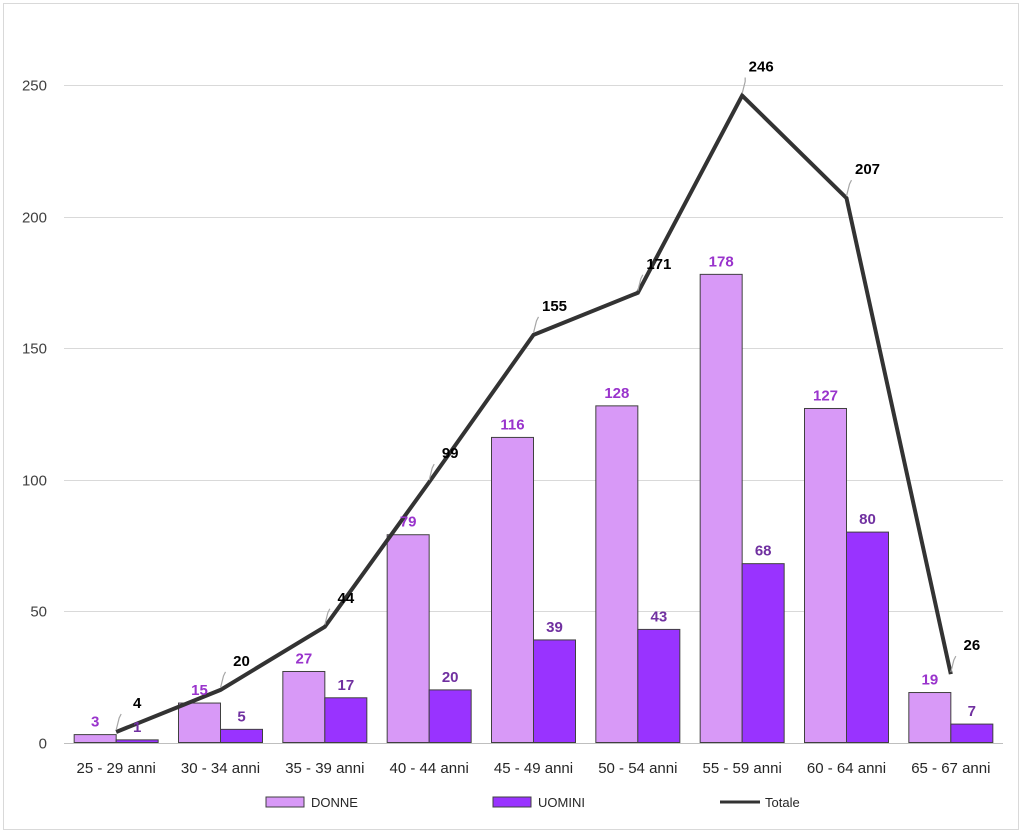 The image size is (1024, 835). What do you see at coordinates (38, 612) in the screenshot?
I see `y-tick-label: 50` at bounding box center [38, 612].